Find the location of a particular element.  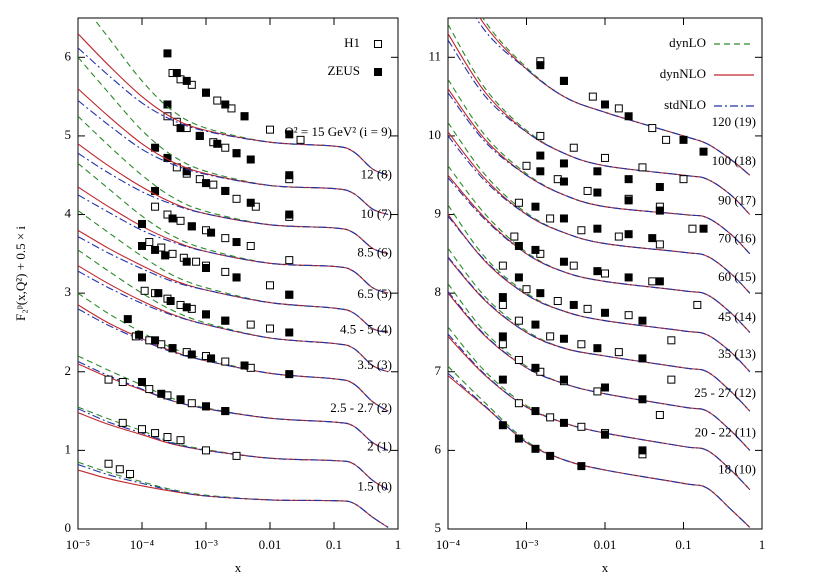

bin-label: 120 (19) is located at coordinates (734, 121).